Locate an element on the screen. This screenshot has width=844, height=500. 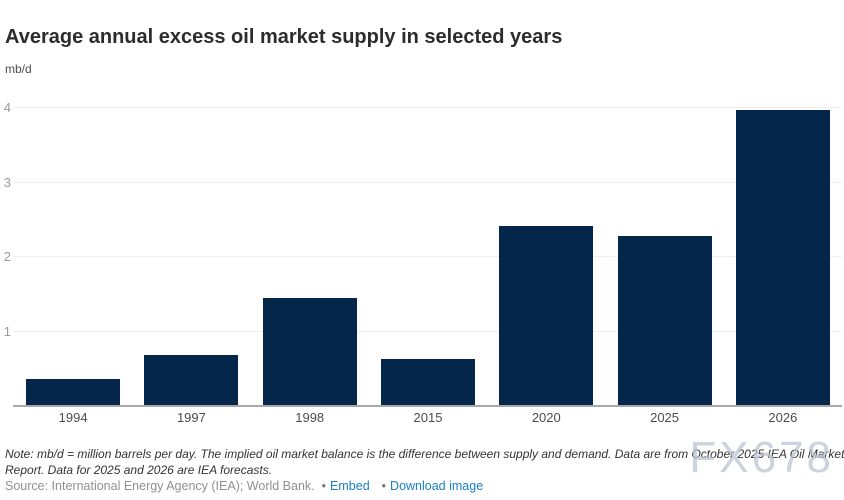
bar-2025 is located at coordinates (664, 320).